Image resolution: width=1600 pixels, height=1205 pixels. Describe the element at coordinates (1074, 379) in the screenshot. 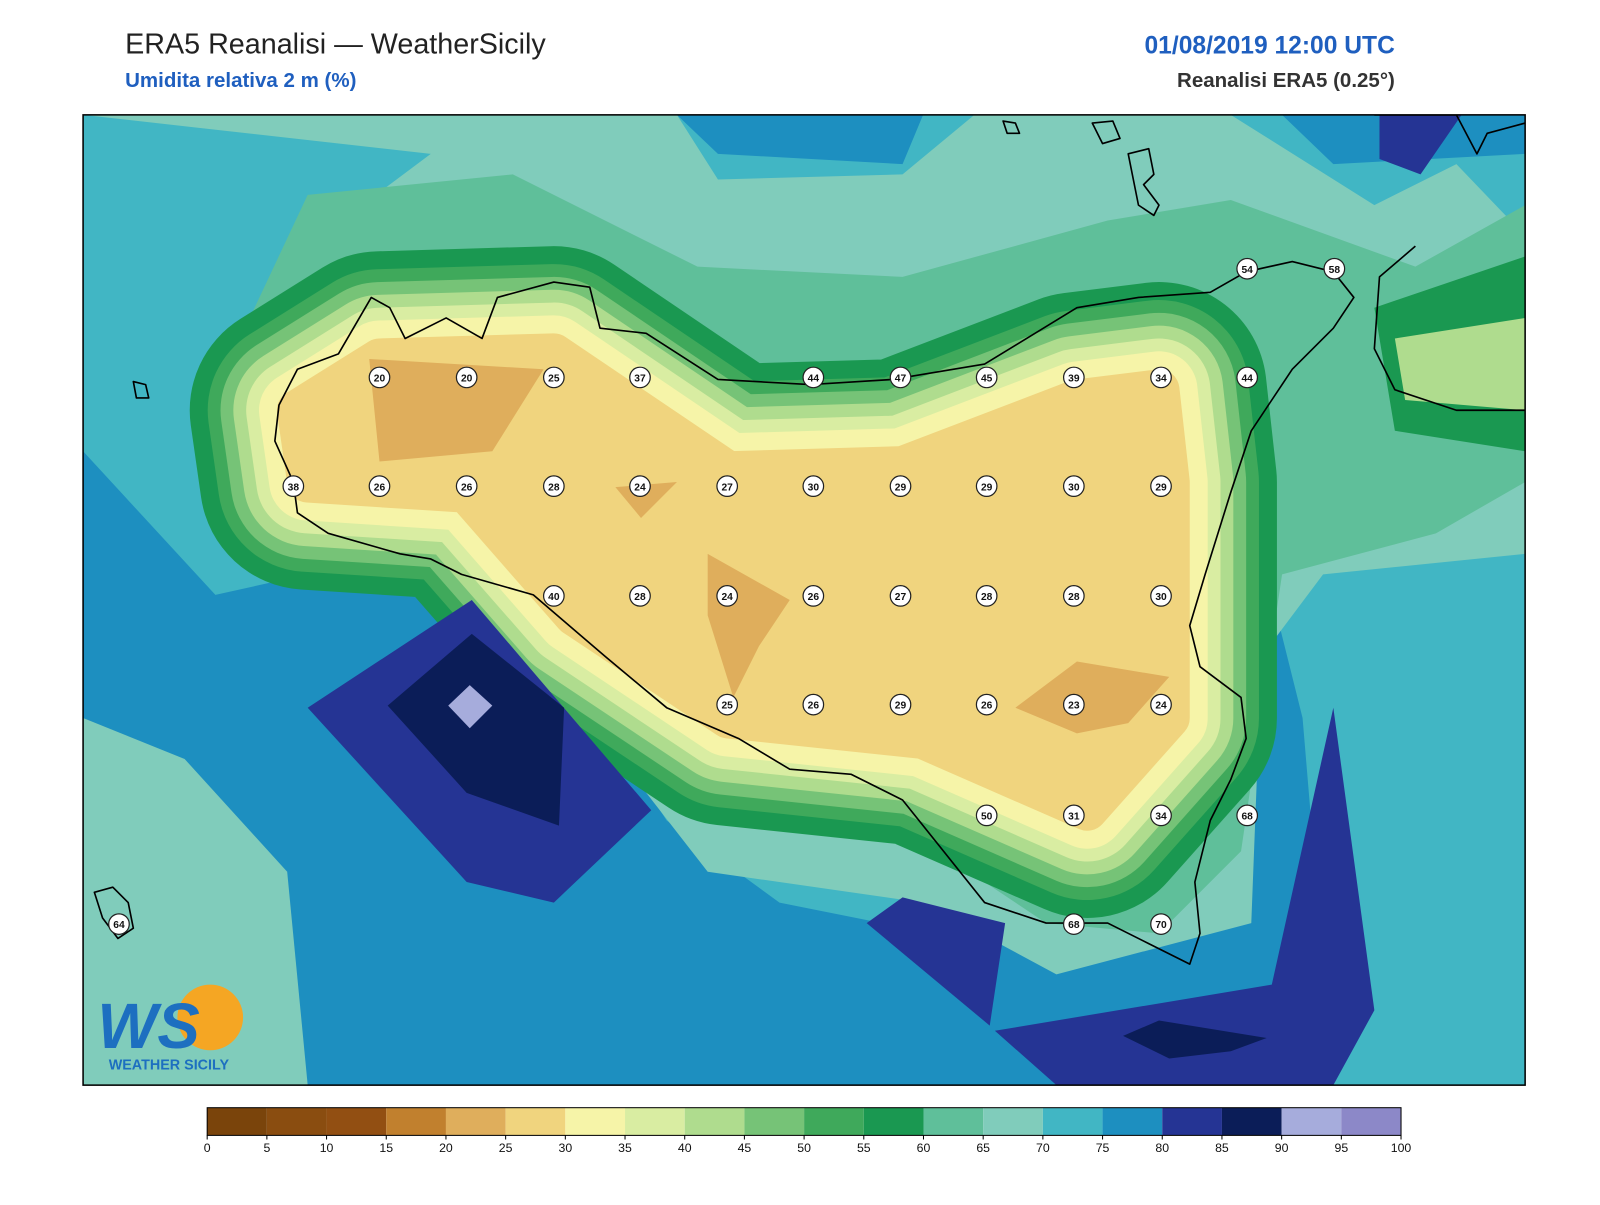

I see `station-value: 39` at that location.